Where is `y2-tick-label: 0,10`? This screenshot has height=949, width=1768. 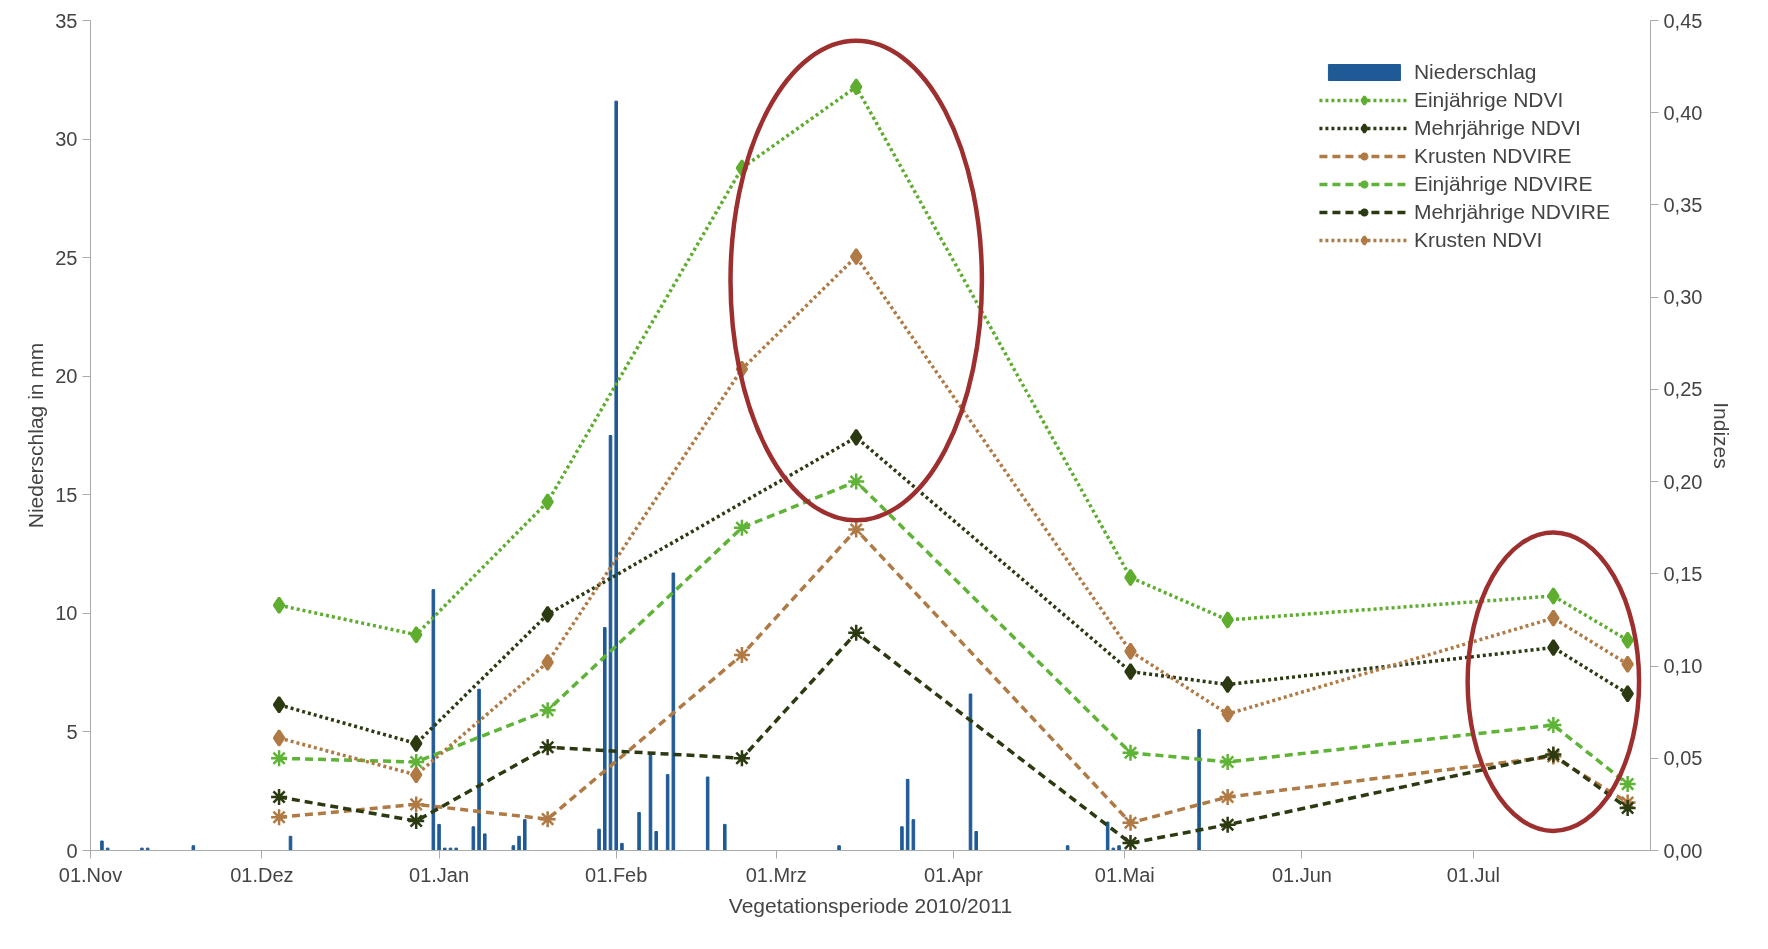
y2-tick-label: 0,10 is located at coordinates (1683, 666).